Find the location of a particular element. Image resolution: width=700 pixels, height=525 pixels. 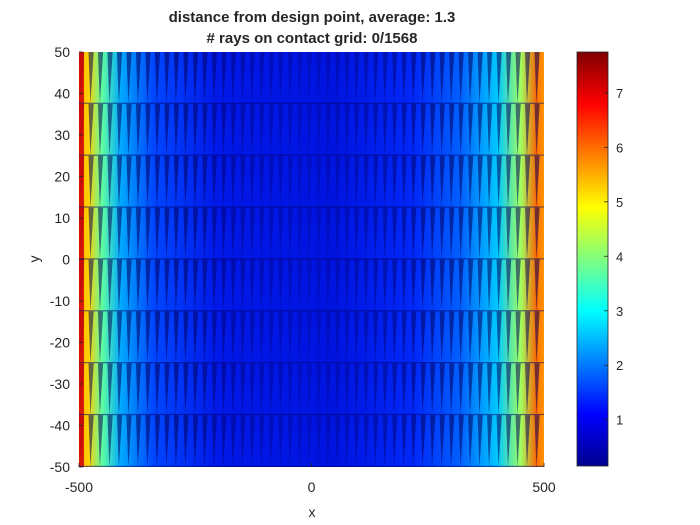

colorbar-ticks: 1 2 3 4 5 6 7 is located at coordinates (613, 257).